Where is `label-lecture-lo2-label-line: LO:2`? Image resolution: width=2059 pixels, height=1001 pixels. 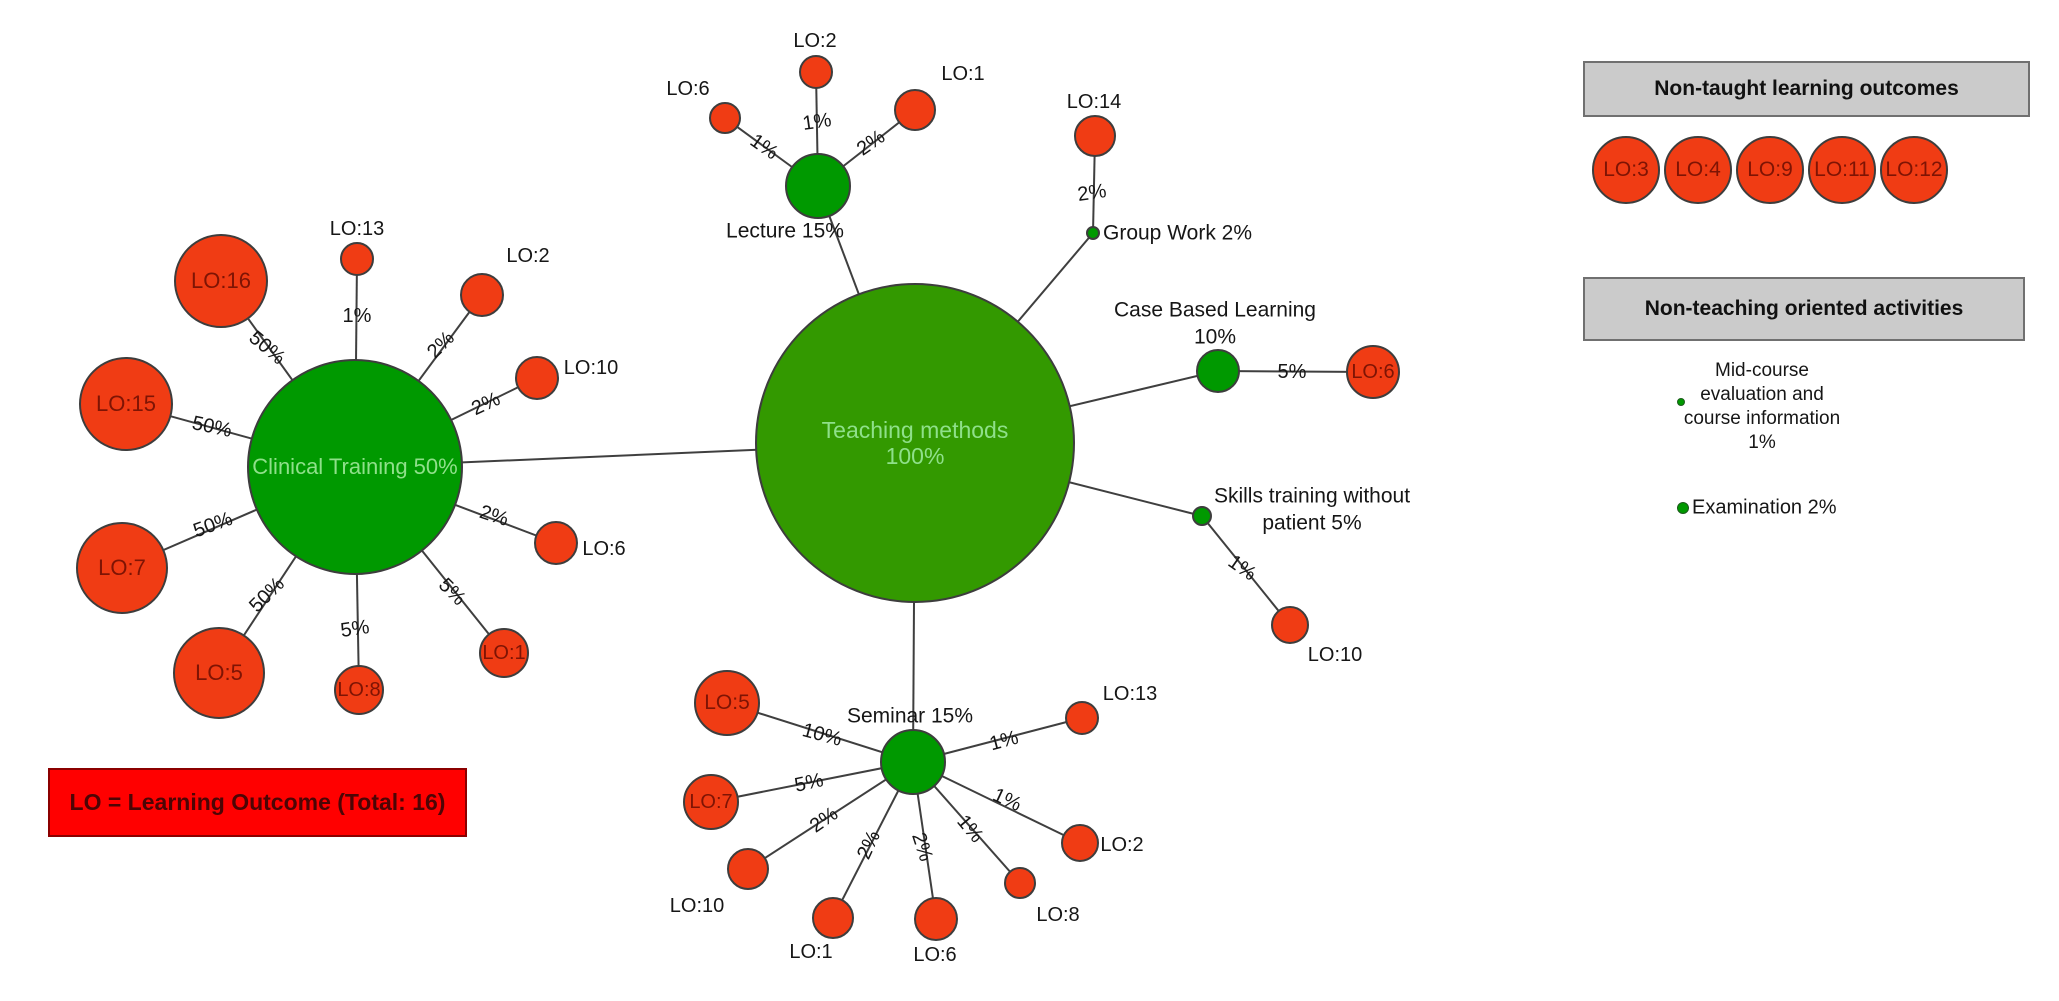
label-lecture-lo2-label-line: LO:2 is located at coordinates (815, 41).